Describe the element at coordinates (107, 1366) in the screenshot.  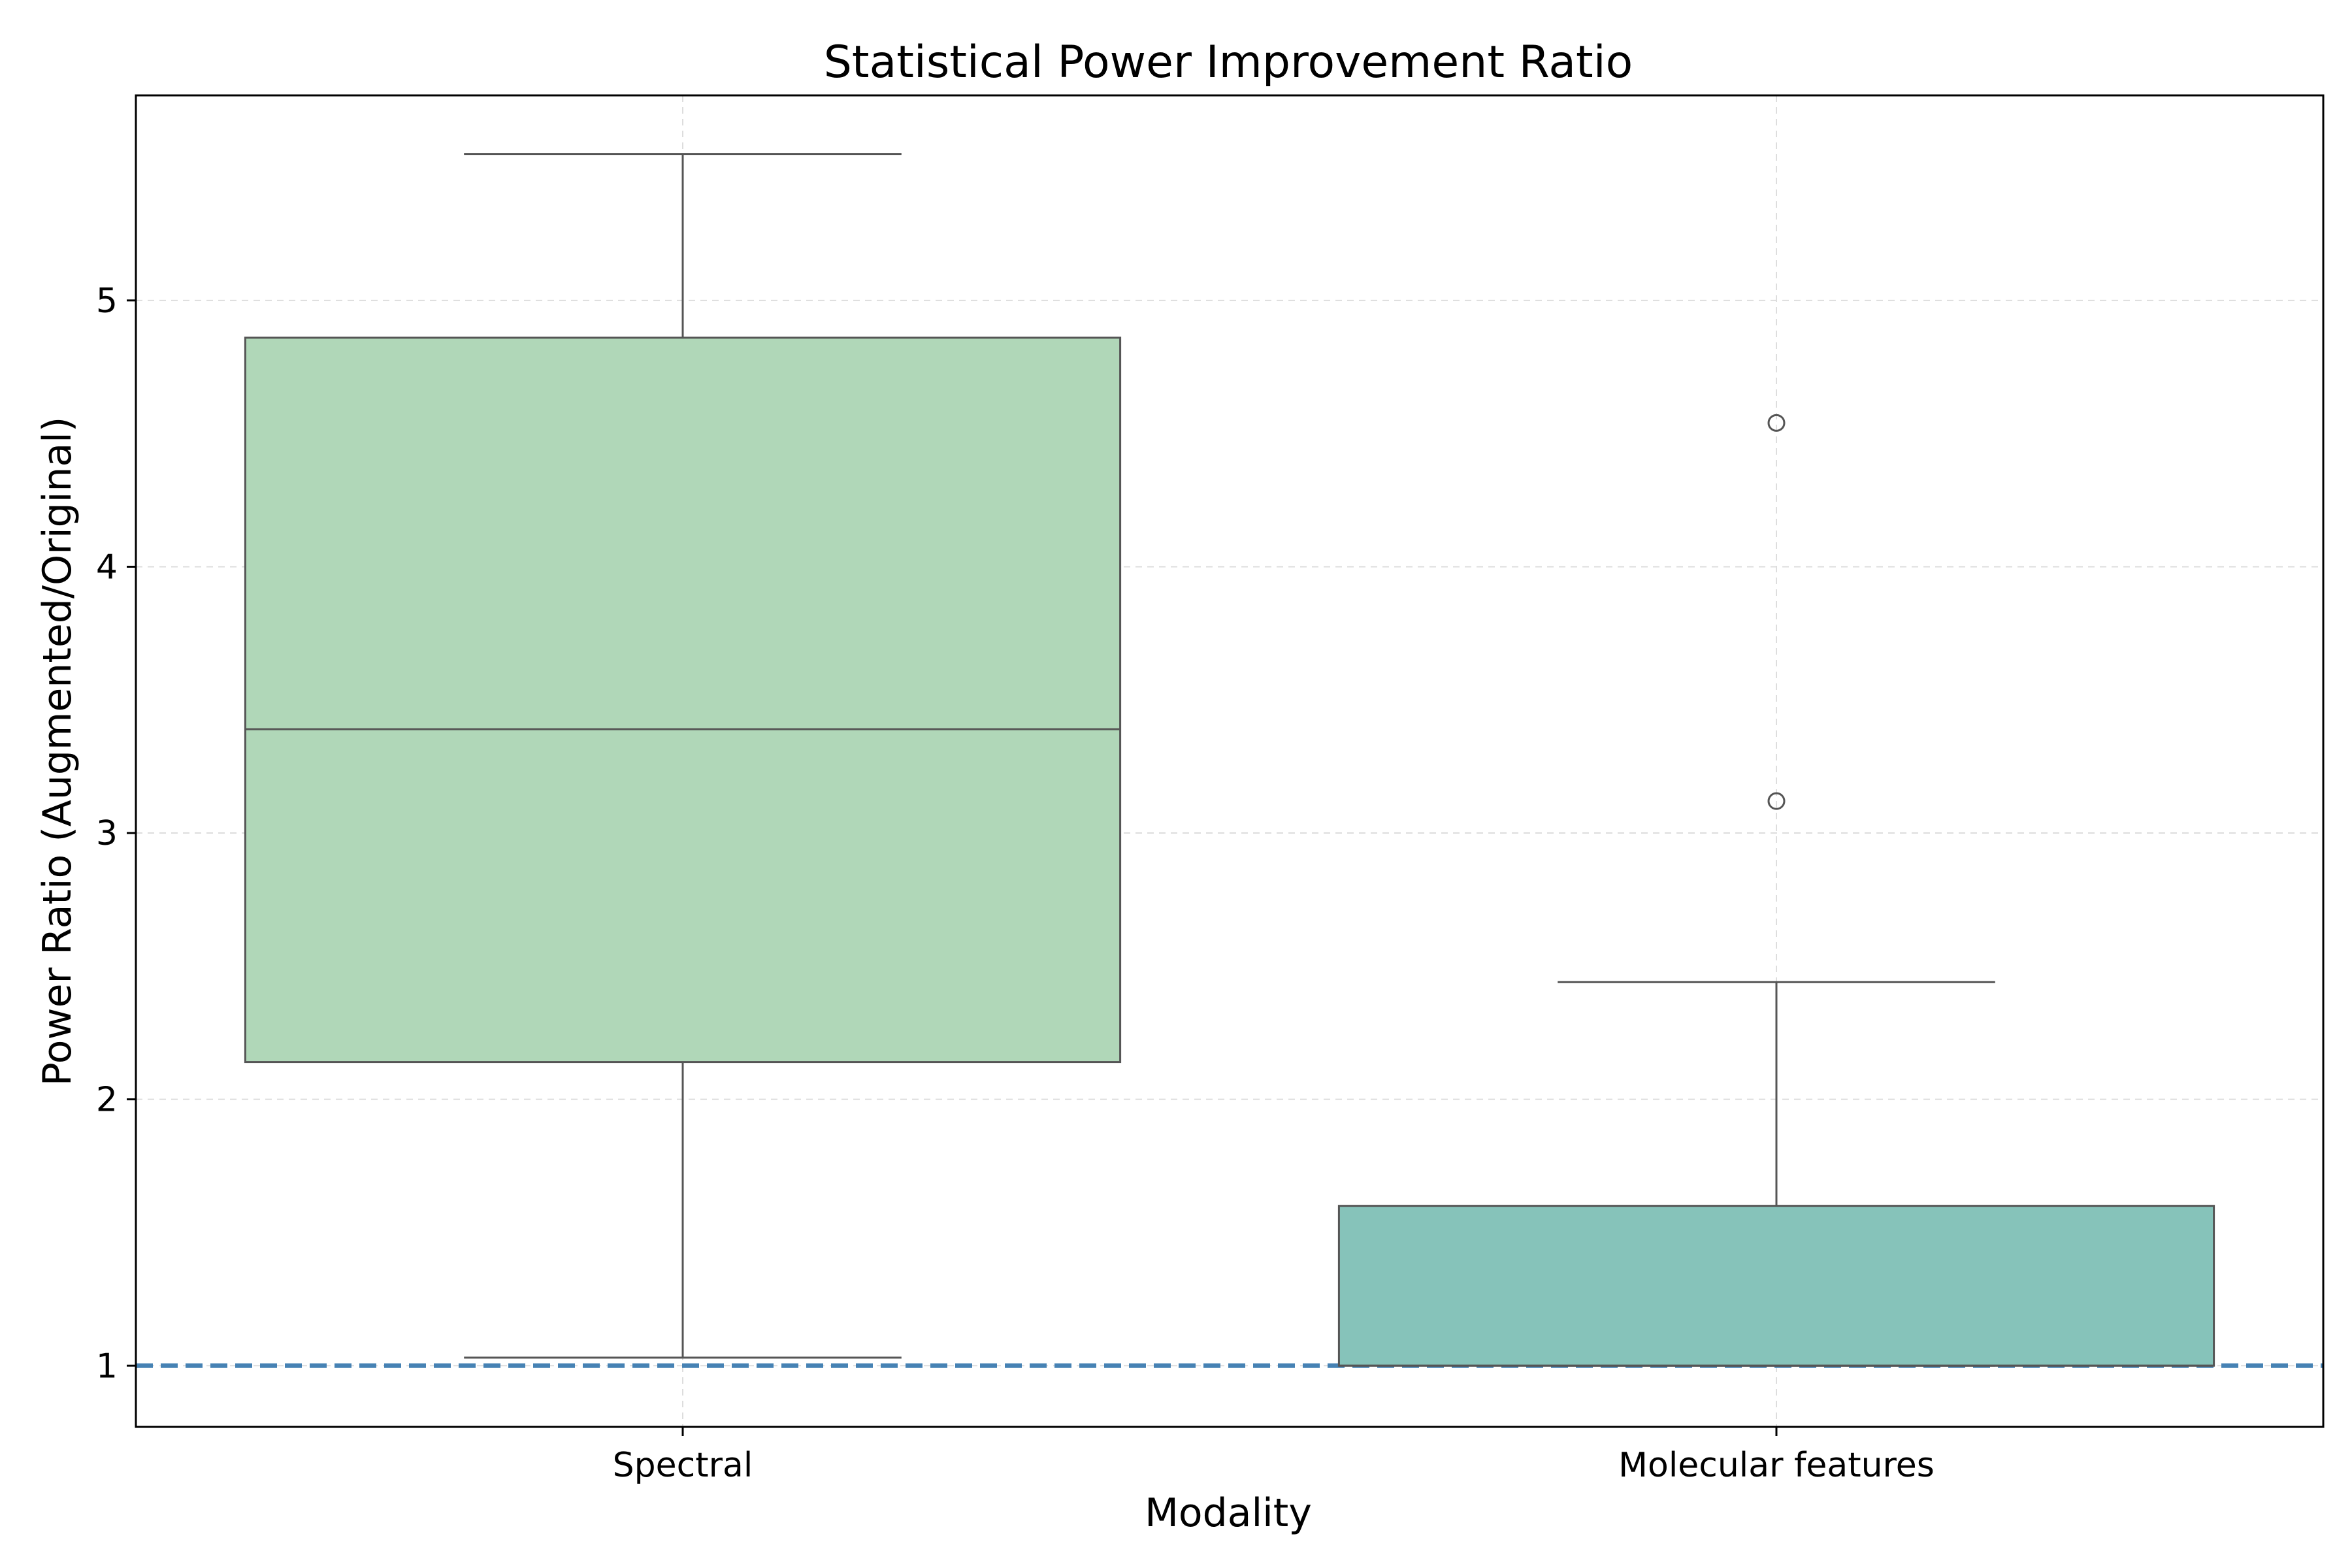
I see `y-tick-label: 1` at that location.